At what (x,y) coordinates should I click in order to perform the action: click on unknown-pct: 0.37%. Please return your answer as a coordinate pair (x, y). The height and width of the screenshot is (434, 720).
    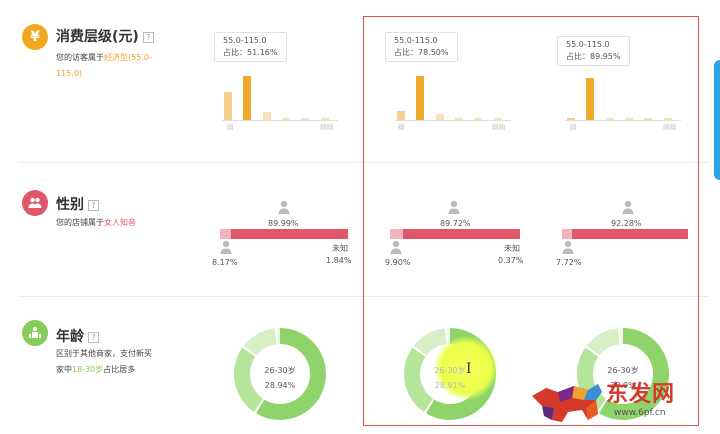
    Looking at the image, I should click on (511, 260).